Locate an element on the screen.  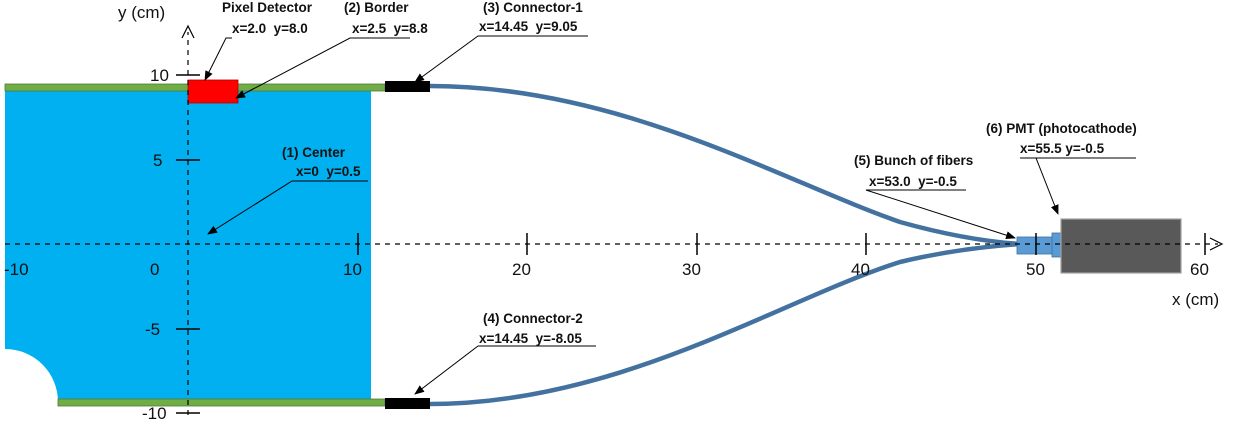
y-tick-label: -5 is located at coordinates (152, 329).